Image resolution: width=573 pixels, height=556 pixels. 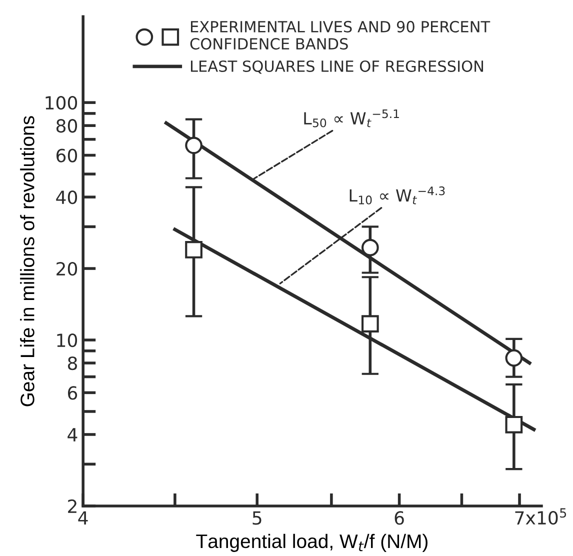 What do you see at coordinates (62, 103) in the screenshot?
I see `y-tick-label: 100` at bounding box center [62, 103].